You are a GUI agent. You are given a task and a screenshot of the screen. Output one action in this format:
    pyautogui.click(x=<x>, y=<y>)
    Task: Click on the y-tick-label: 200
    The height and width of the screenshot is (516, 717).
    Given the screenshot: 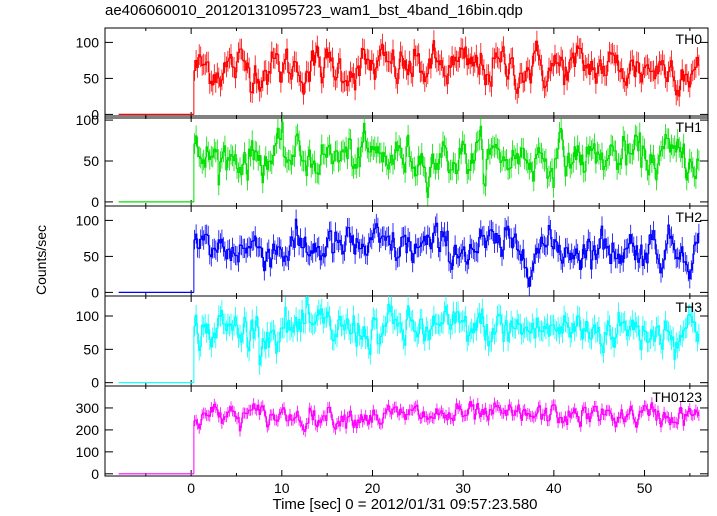 What is the action you would take?
    pyautogui.click(x=88, y=430)
    